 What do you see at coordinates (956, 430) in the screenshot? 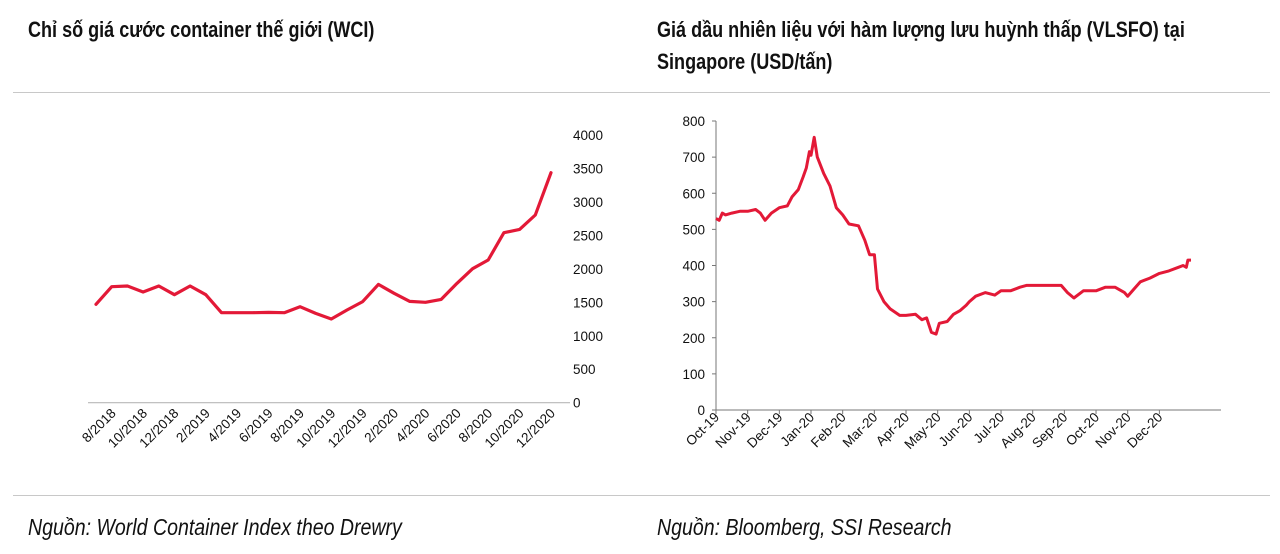
I see `vlsfo-x-tick-label: Jun-20` at bounding box center [956, 430].